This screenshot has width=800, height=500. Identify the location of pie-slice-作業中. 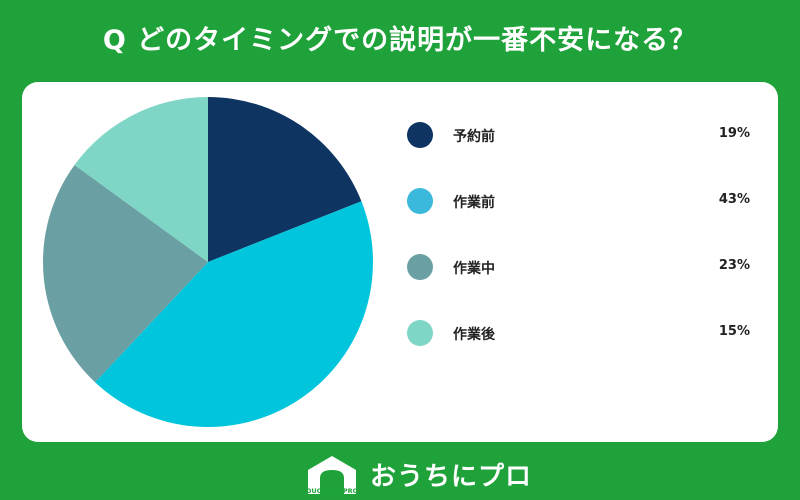
(126, 274).